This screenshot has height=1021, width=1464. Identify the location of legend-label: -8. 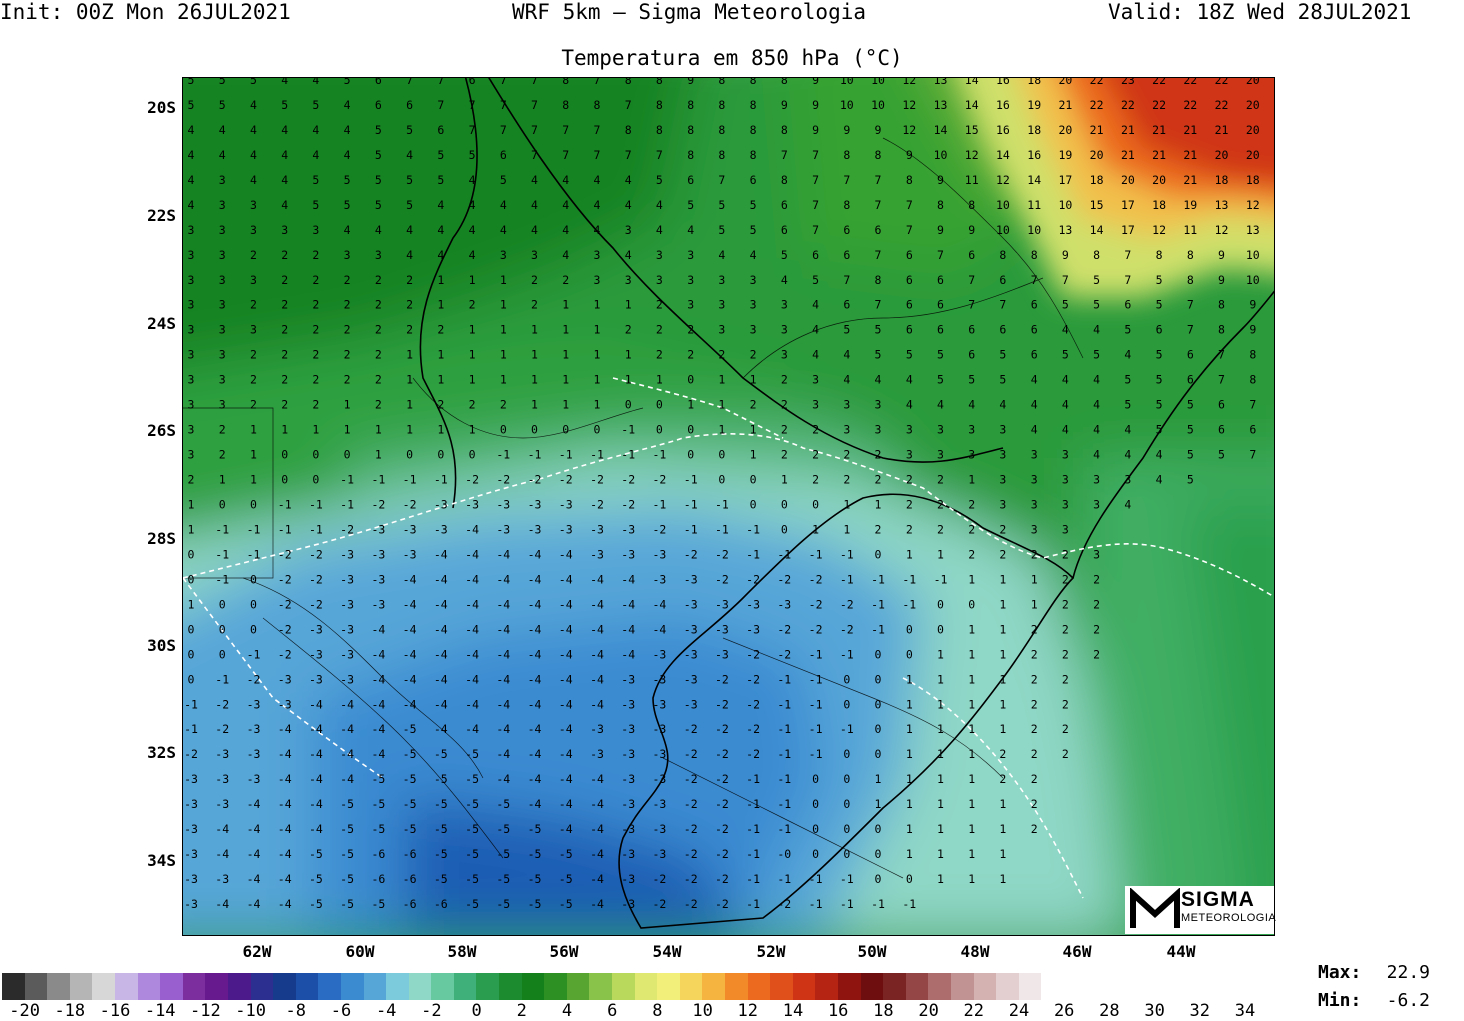
(296, 1011).